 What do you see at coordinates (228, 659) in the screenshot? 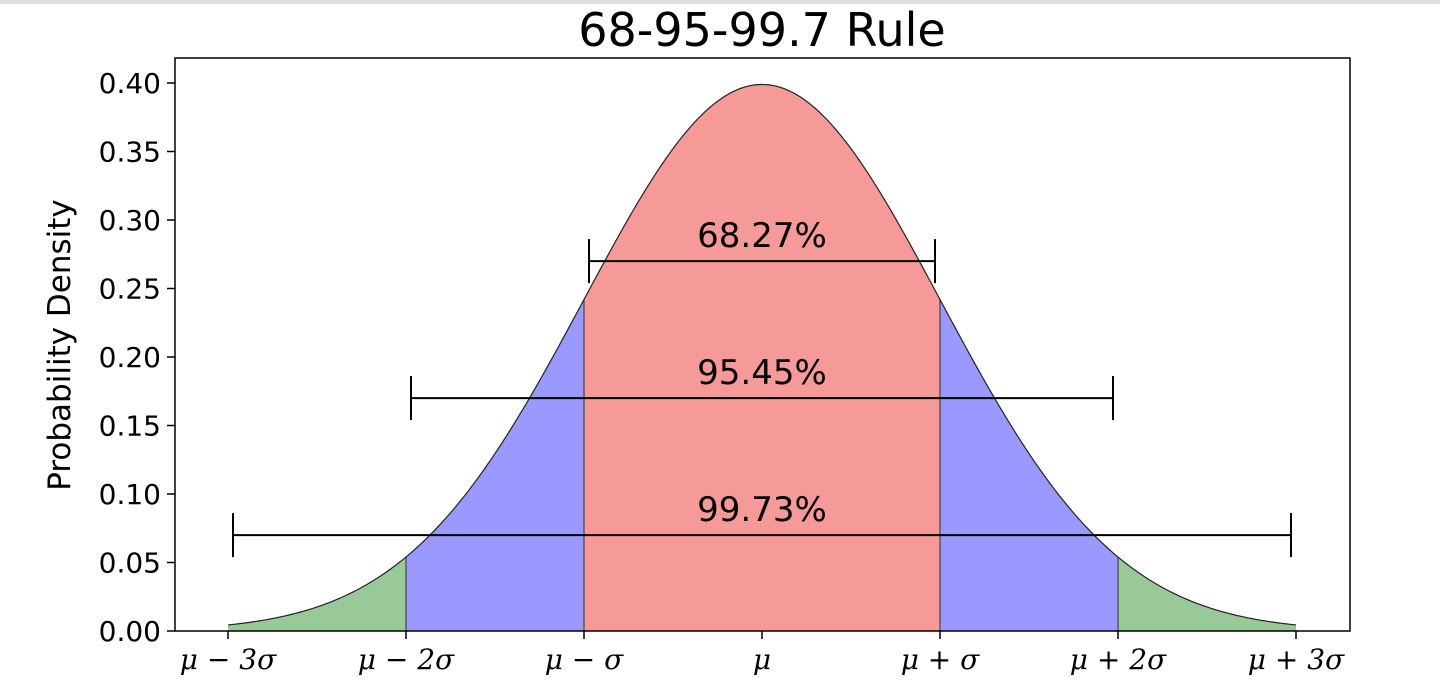
I see `x-tick-label: μ − 3σ` at bounding box center [228, 659].